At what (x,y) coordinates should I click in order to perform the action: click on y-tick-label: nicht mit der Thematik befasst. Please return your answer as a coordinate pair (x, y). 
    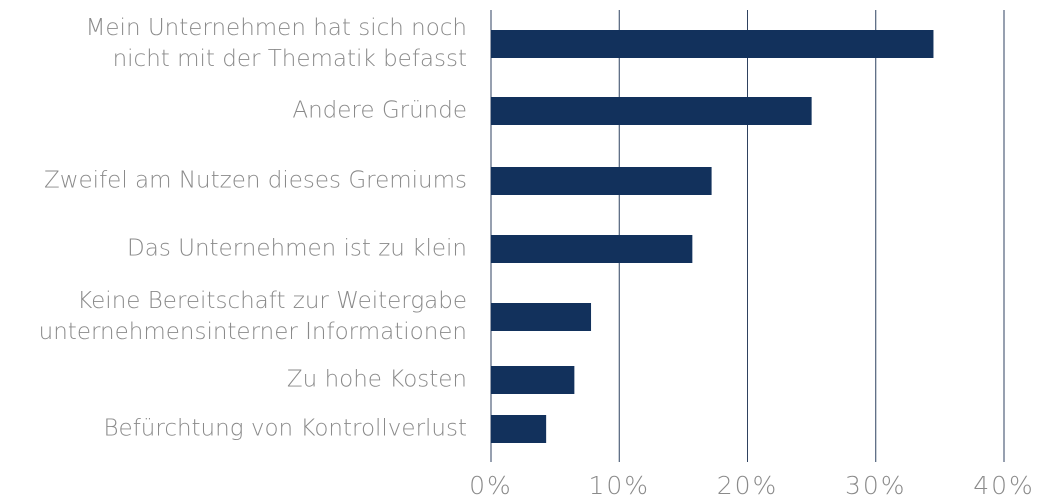
    Looking at the image, I should click on (290, 59).